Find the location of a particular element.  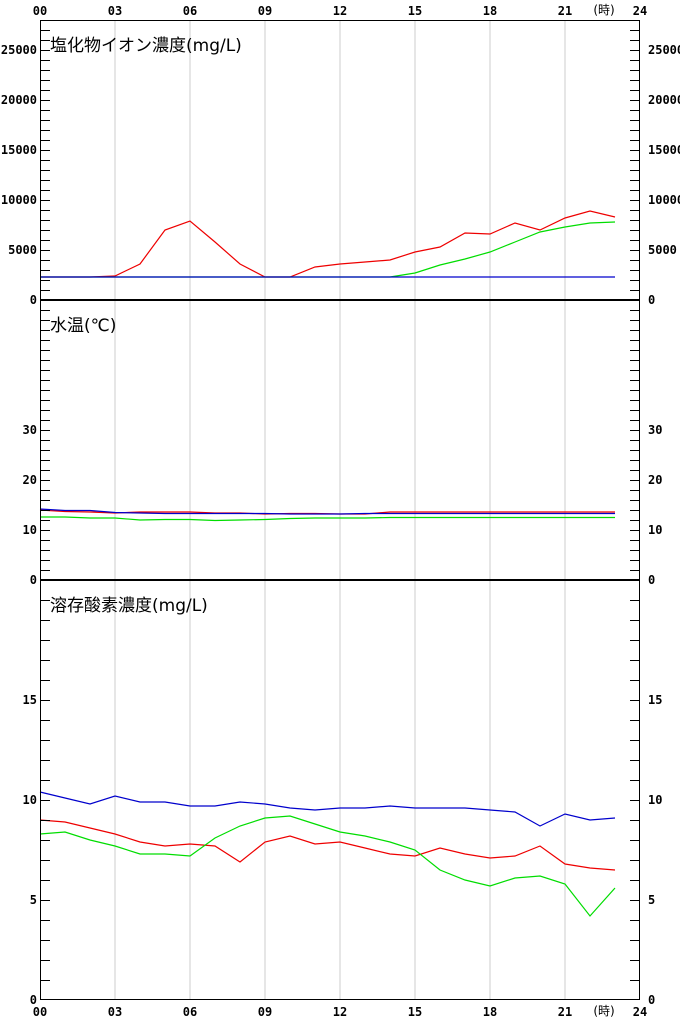

time-tick-label-bottom: 21 is located at coordinates (565, 1012).